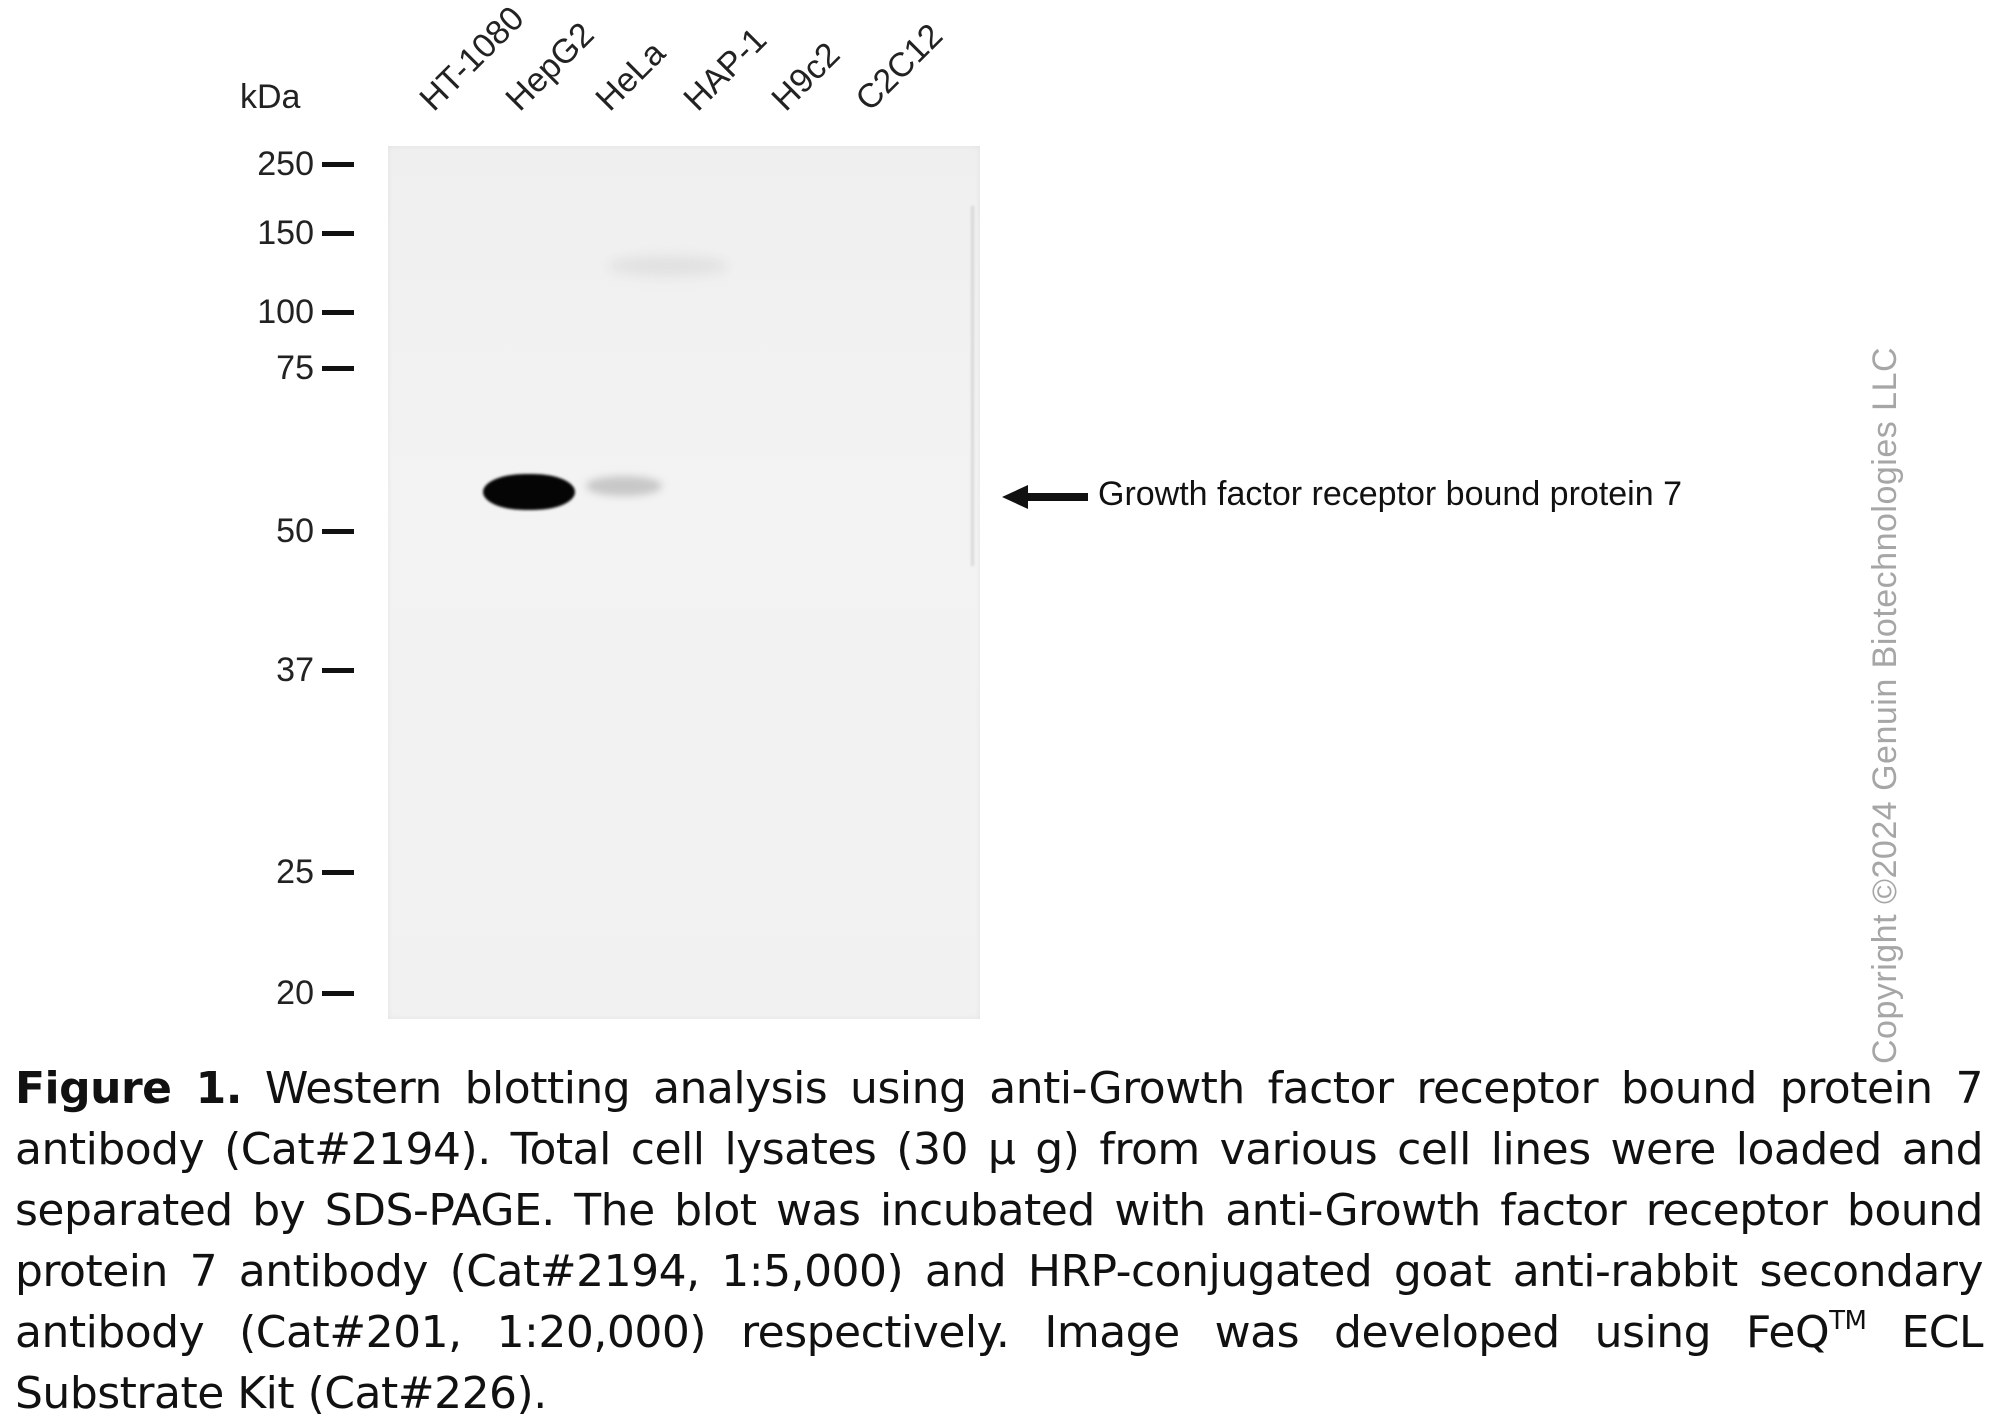 Image resolution: width=1998 pixels, height=1426 pixels. Describe the element at coordinates (999, 1363) in the screenshot. I see `caption-body-2: ECL Substrate Kit (Cat#226).` at that location.